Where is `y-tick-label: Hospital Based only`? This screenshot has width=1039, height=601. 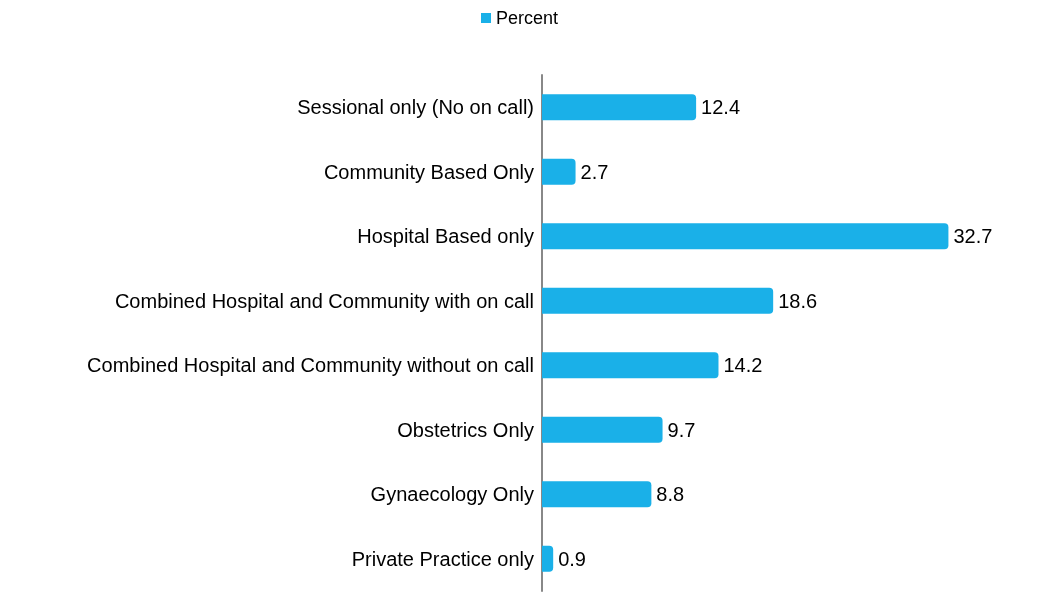 y-tick-label: Hospital Based only is located at coordinates (445, 236).